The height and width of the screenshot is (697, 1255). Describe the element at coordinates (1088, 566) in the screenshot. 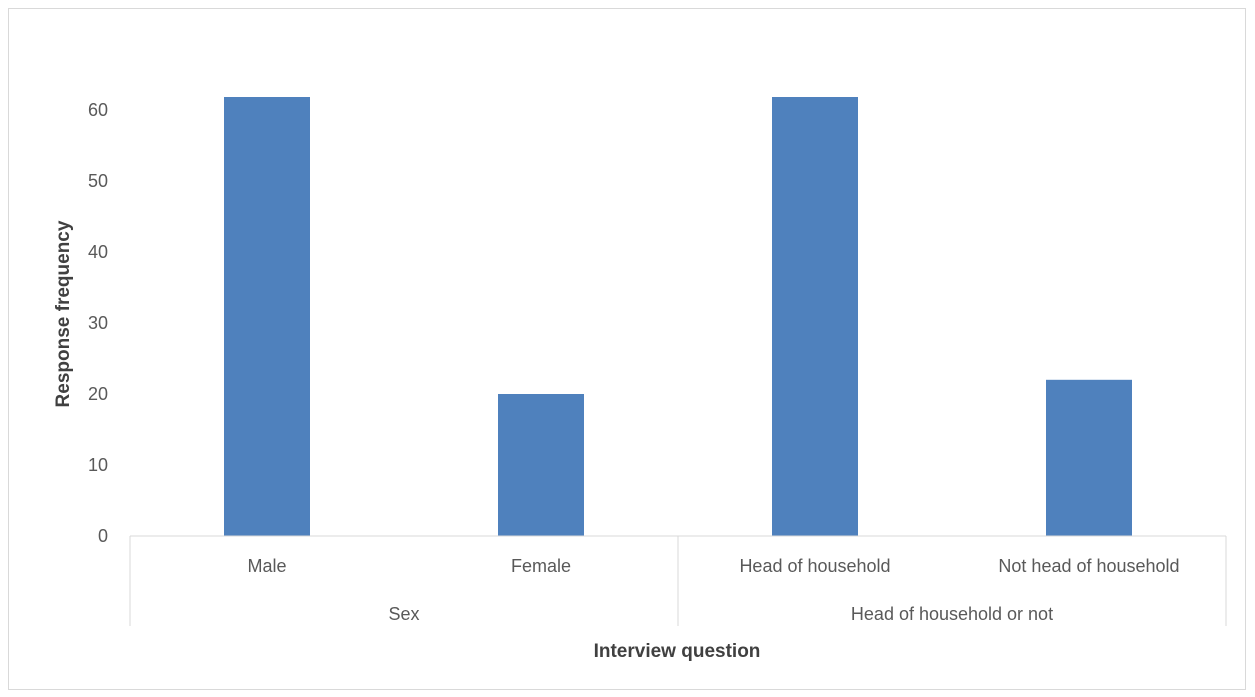

I see `category-label: Not head of household` at that location.